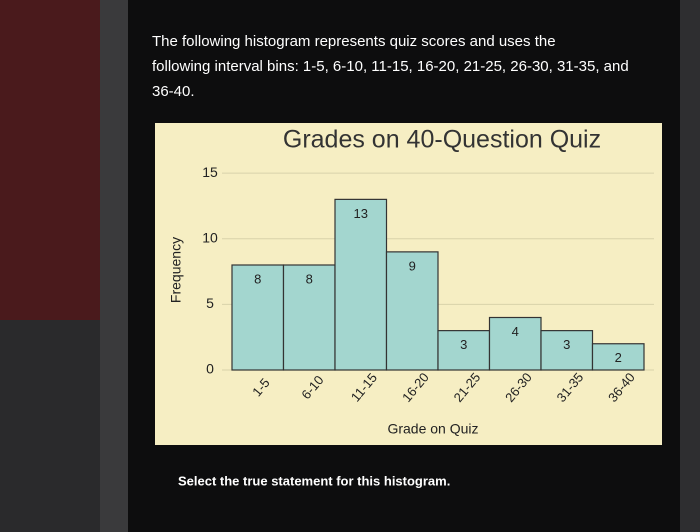 The height and width of the screenshot is (532, 700). What do you see at coordinates (210, 237) in the screenshot?
I see `y-tick-label: 10` at bounding box center [210, 237].